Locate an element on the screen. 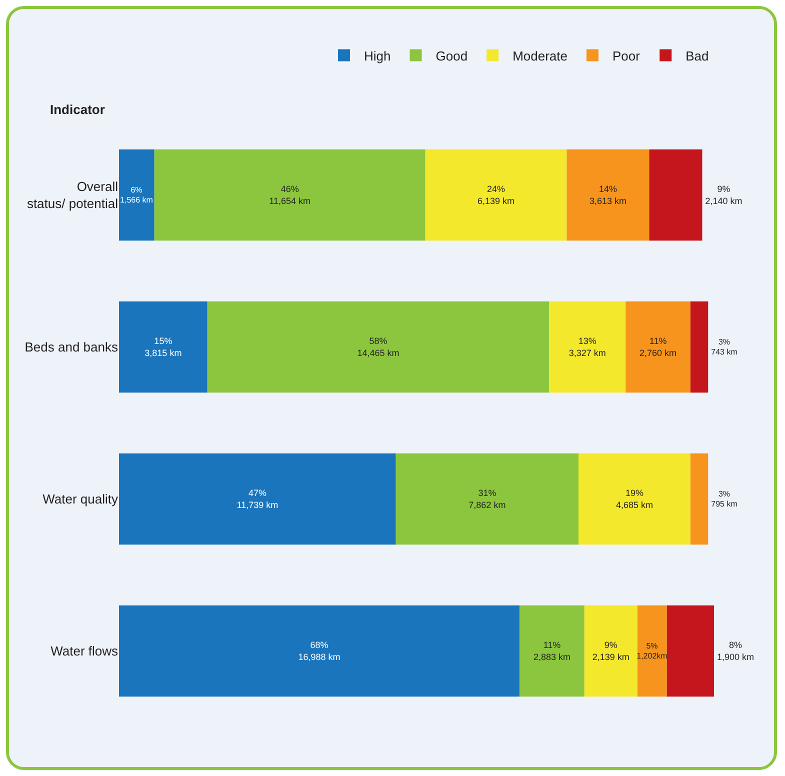 The width and height of the screenshot is (785, 776). legend-label: Moderate is located at coordinates (540, 56).